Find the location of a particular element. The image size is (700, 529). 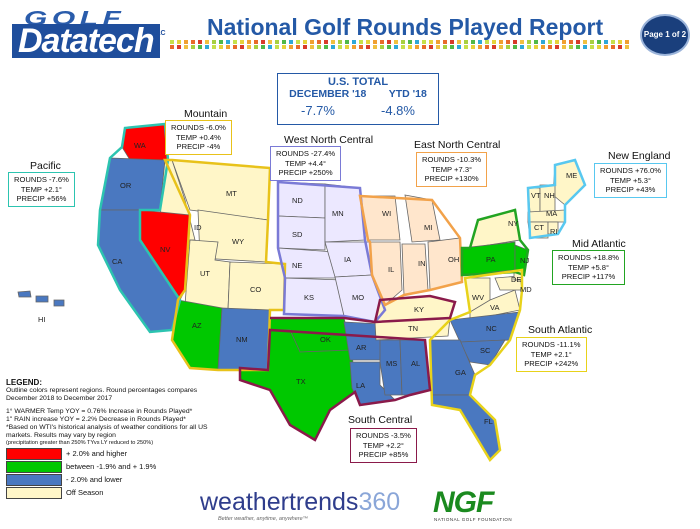

sa-rounds: ROUNDS -11.1% is located at coordinates (551, 344).